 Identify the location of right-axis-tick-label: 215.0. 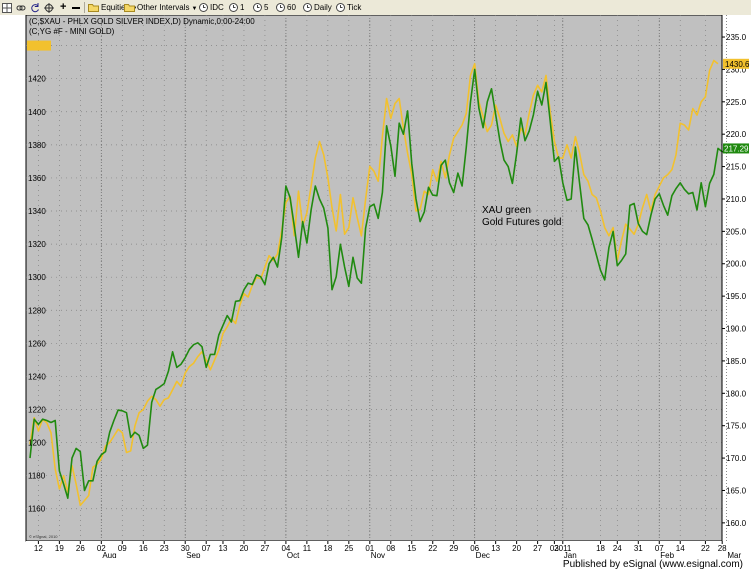
(736, 167).